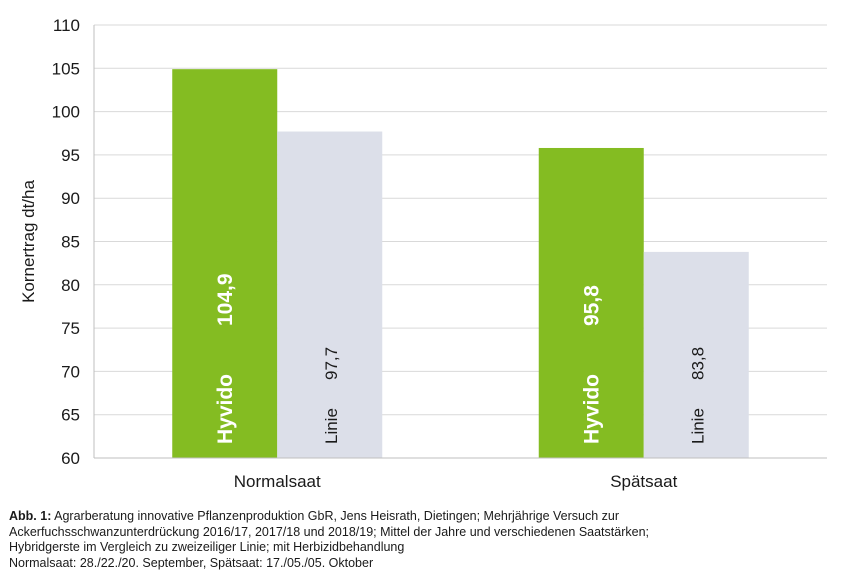 The image size is (842, 587). Describe the element at coordinates (70, 242) in the screenshot. I see `y-tick-label: 85` at that location.